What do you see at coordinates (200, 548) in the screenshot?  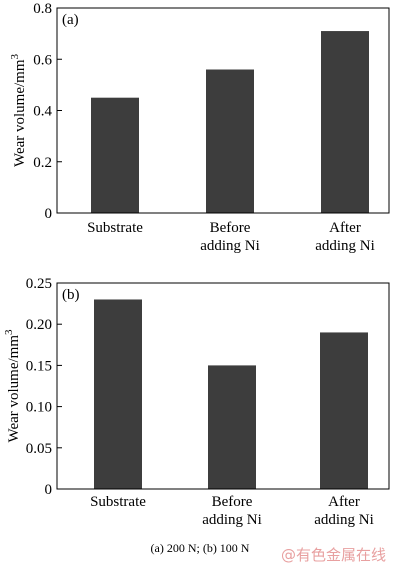 I see `figure-caption: (a) 200 N; (b) 100 N` at bounding box center [200, 548].